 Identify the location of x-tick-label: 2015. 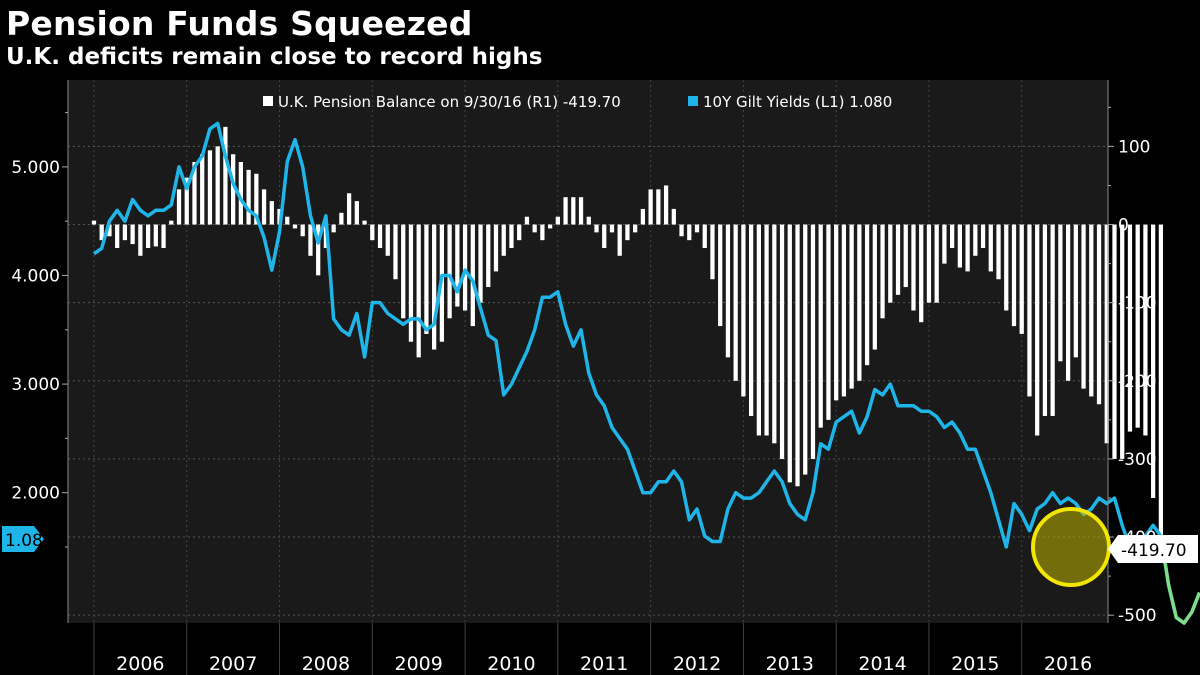
(975, 664).